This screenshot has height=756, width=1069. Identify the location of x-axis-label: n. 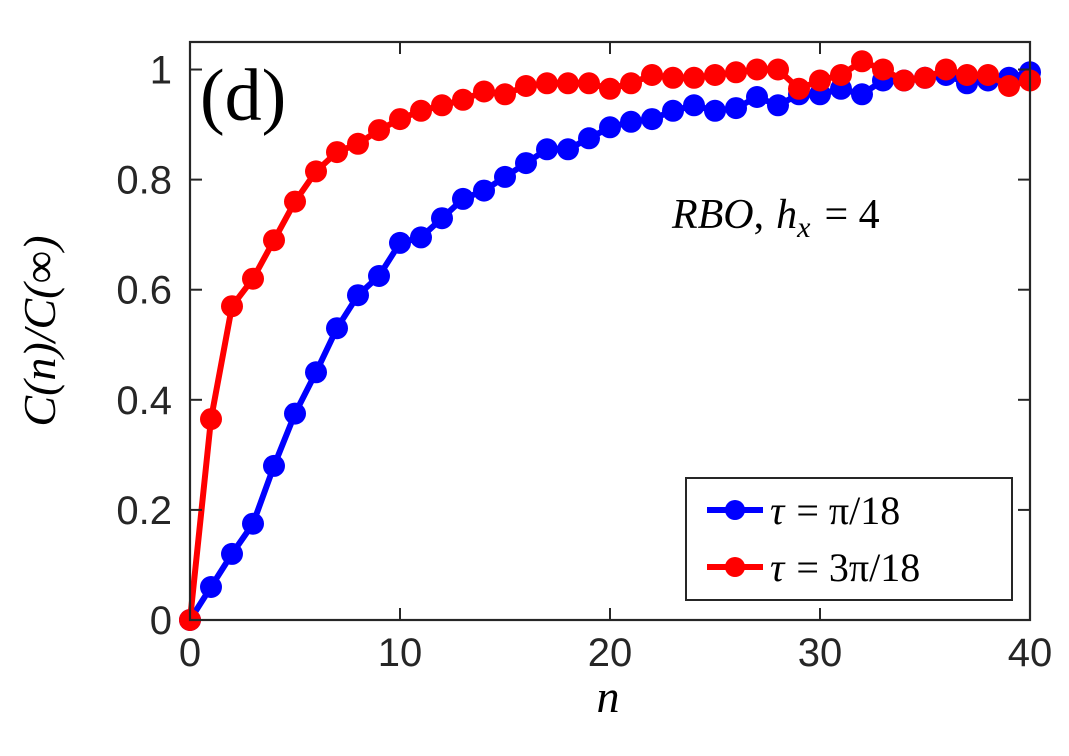
(608, 696).